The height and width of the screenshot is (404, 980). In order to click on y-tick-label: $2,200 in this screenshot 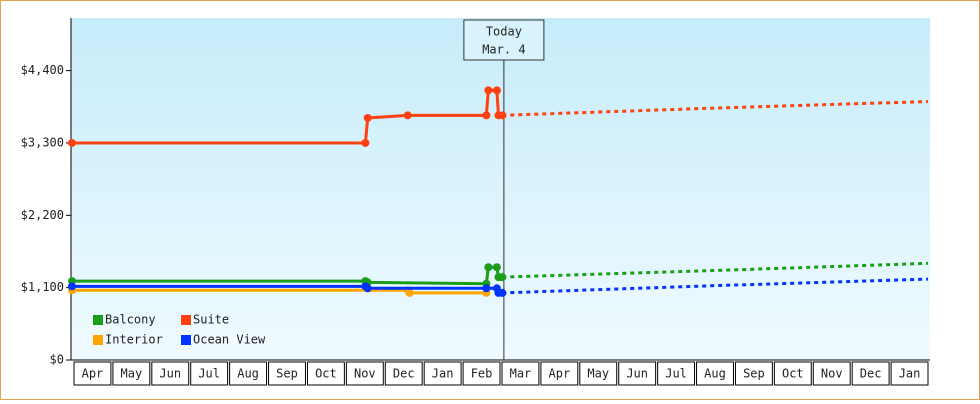, I will do `click(42, 215)`.